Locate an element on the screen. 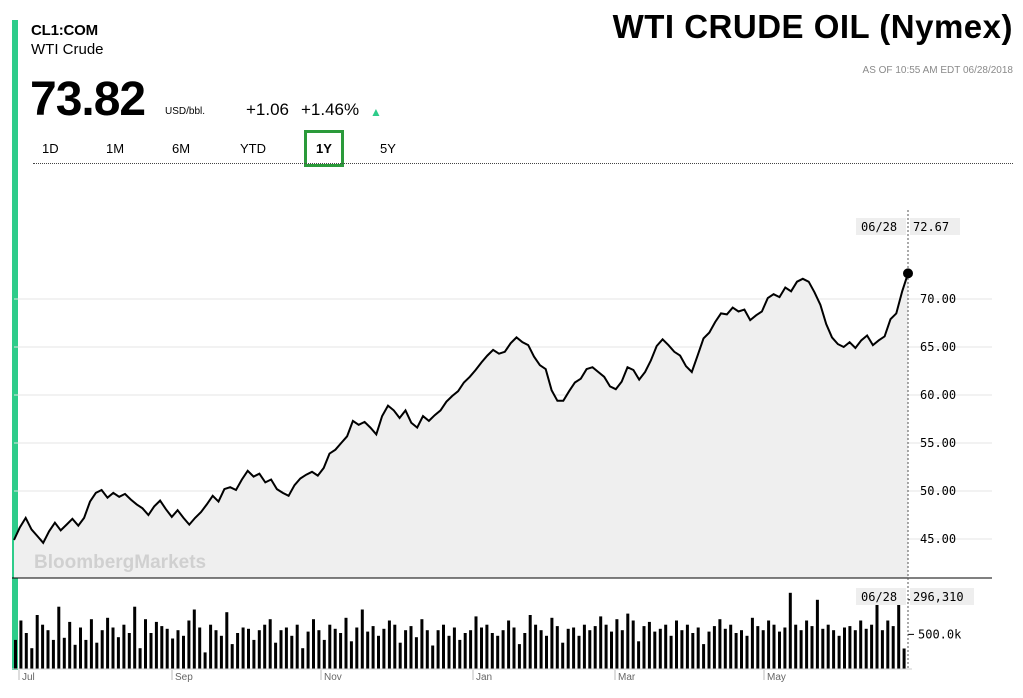 The width and height of the screenshot is (1023, 698). tab-1m: 1M is located at coordinates (115, 148).